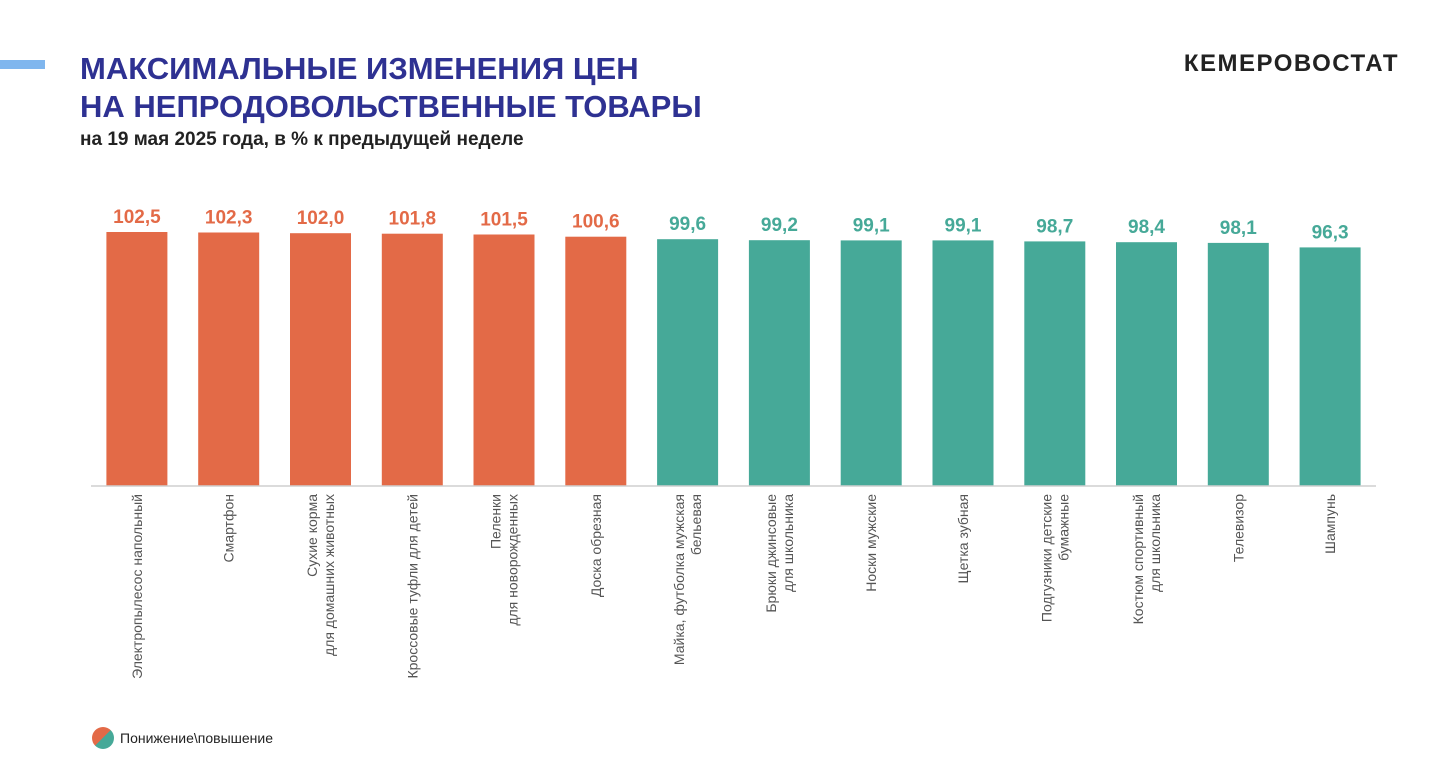 This screenshot has height=764, width=1449. I want to click on value-label-9: 99,1, so click(871, 225).